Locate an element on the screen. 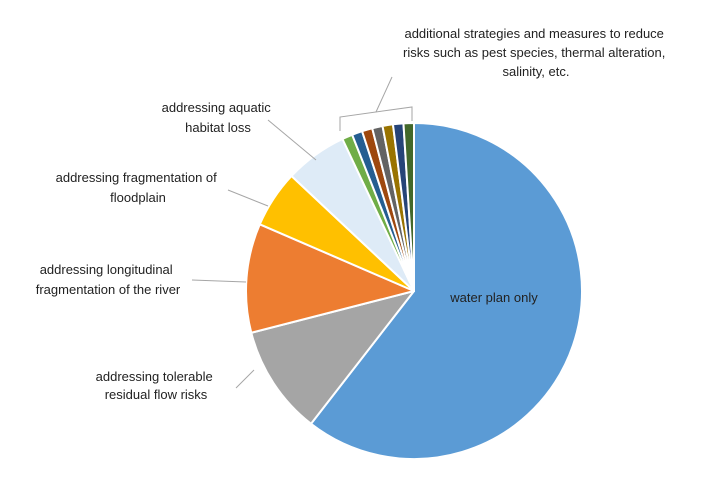 The width and height of the screenshot is (719, 494). label-floodplain: addressing fragmentation of floodplain is located at coordinates (138, 187).